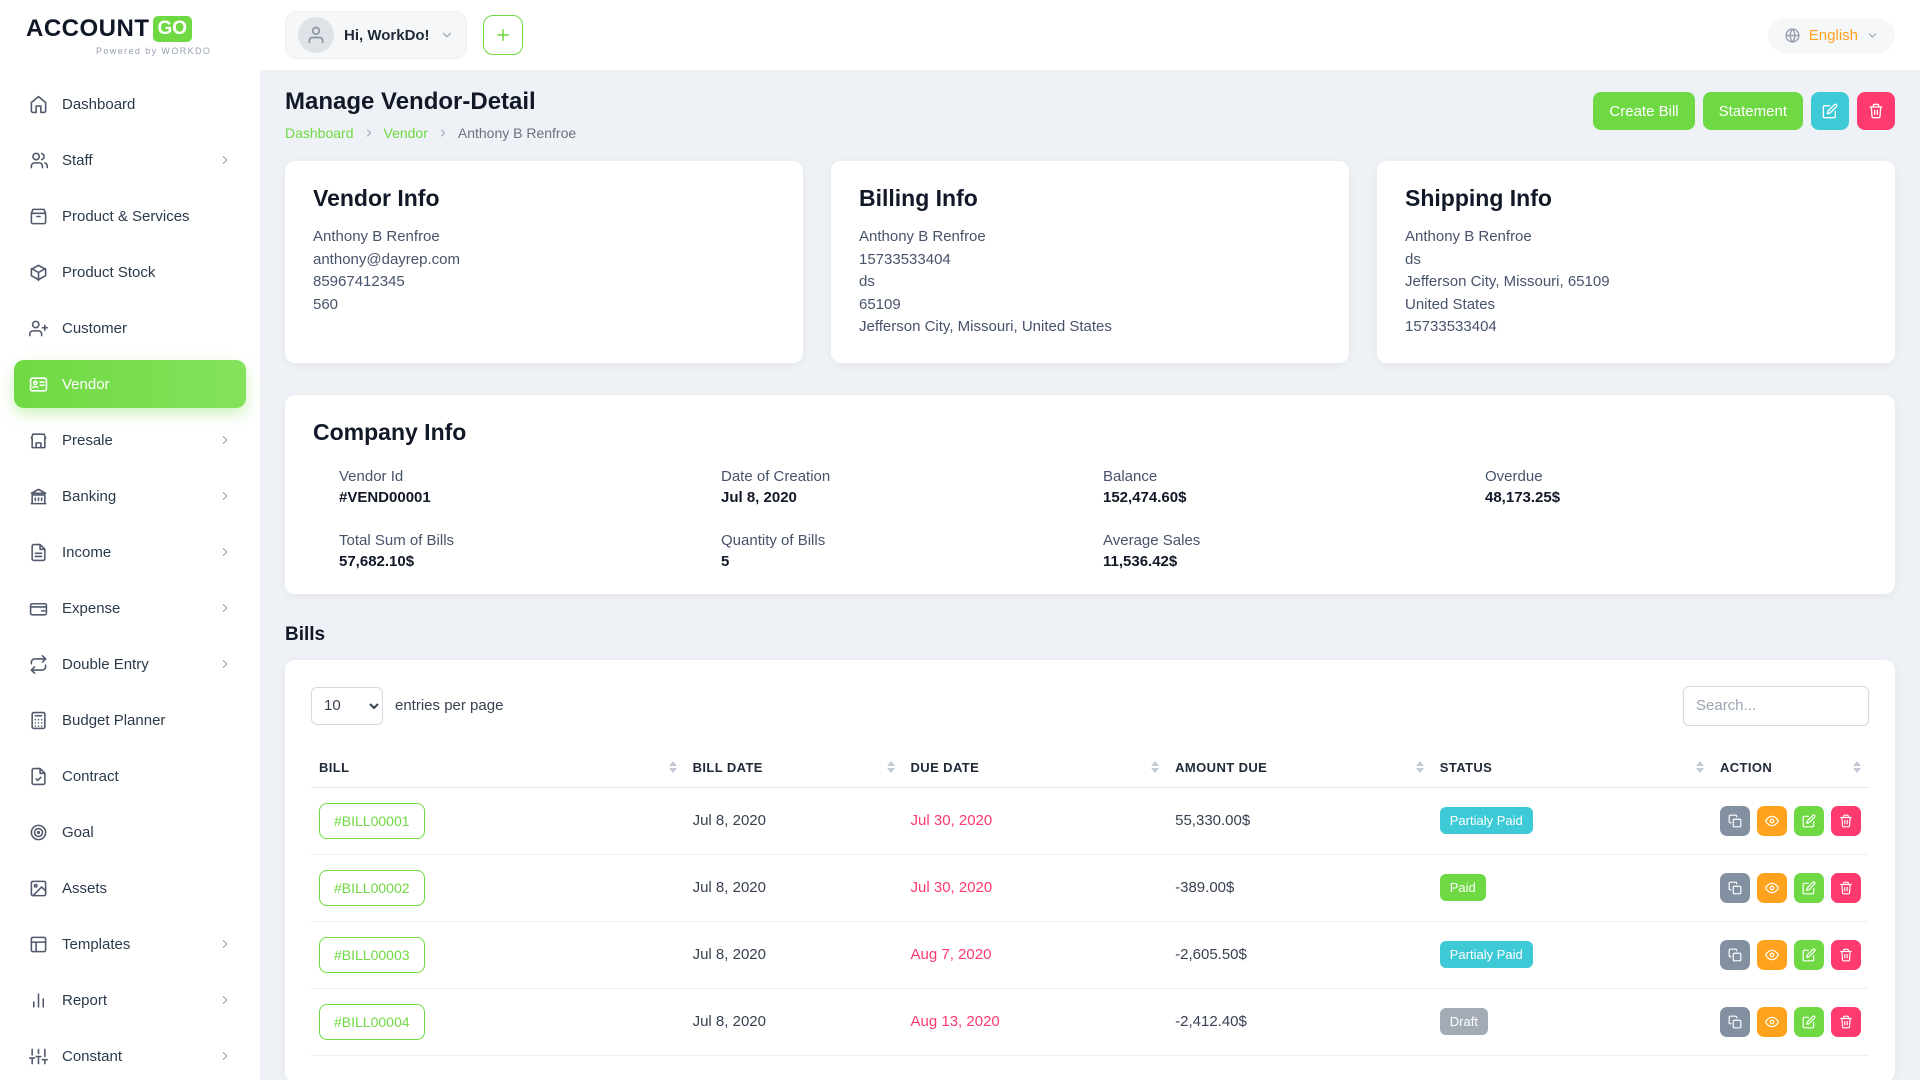  Describe the element at coordinates (130, 160) in the screenshot. I see `sidebar-item-staff: Staff` at that location.